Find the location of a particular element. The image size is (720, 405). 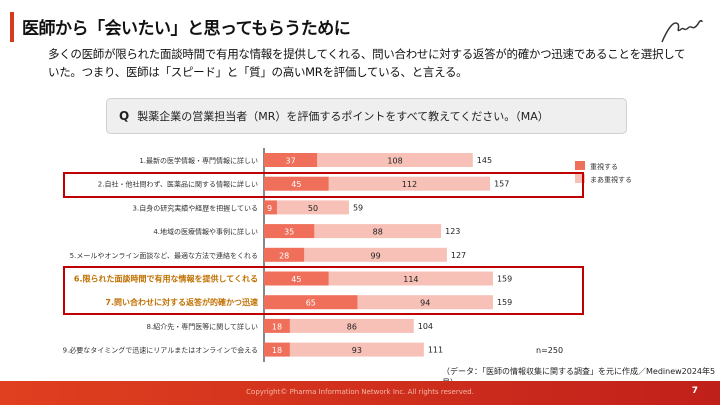

legend-label: まあ重視する is located at coordinates (611, 179).